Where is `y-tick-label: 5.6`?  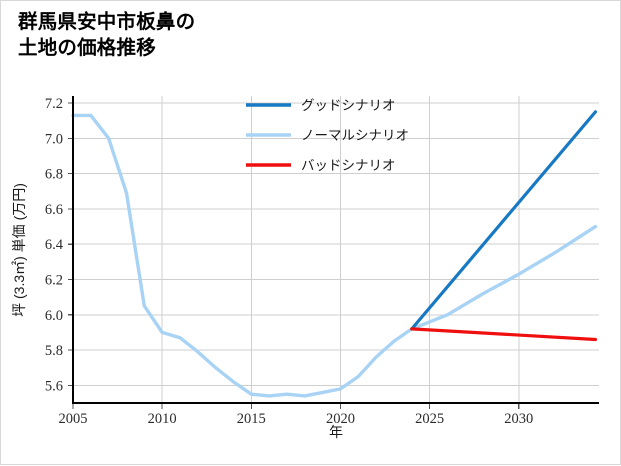
y-tick-label: 5.6 is located at coordinates (54, 386).